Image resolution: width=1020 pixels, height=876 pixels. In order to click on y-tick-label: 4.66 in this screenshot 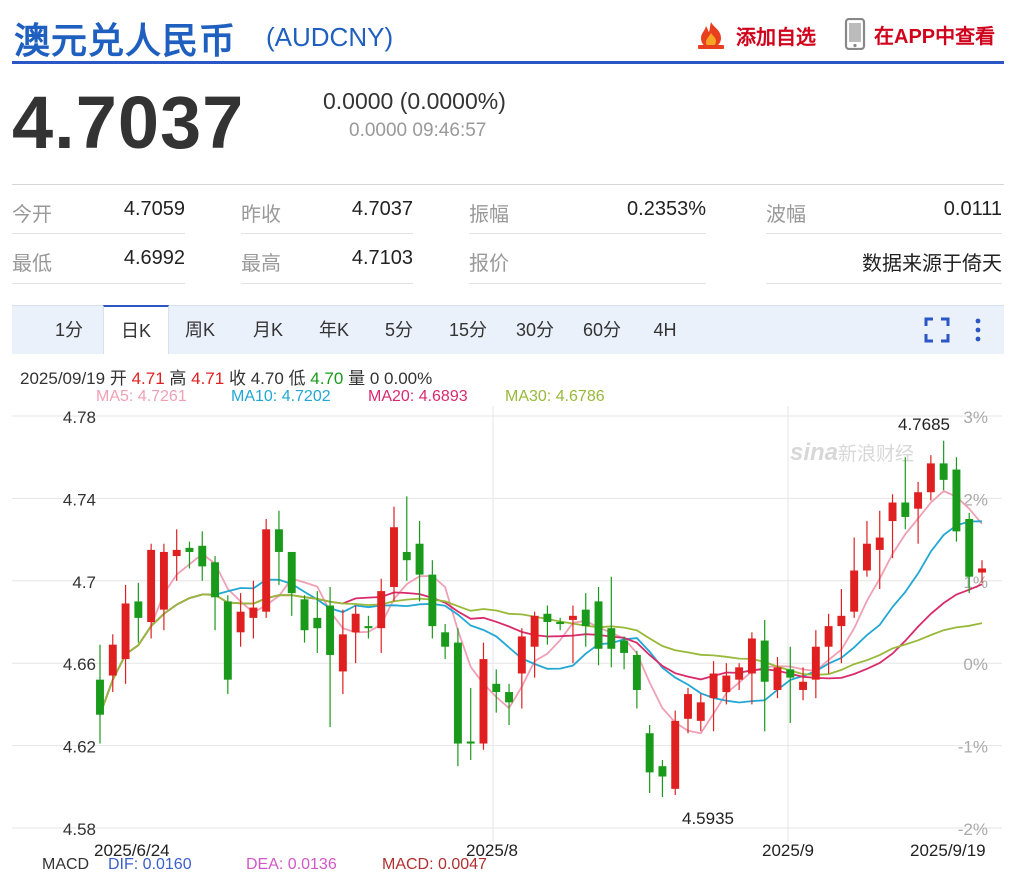, I will do `click(79, 664)`.